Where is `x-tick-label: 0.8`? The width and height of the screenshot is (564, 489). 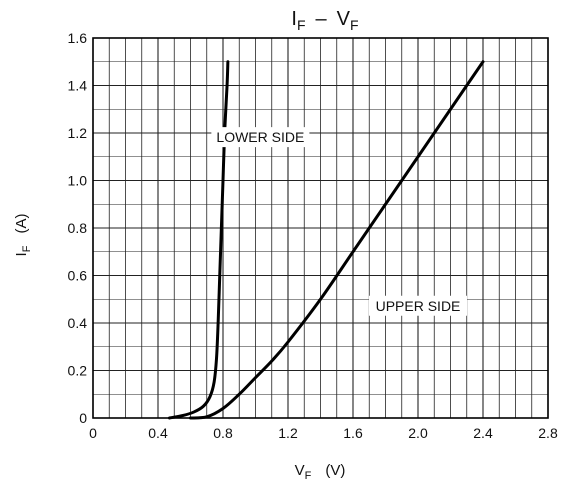
x-tick-label: 0.8 is located at coordinates (223, 433).